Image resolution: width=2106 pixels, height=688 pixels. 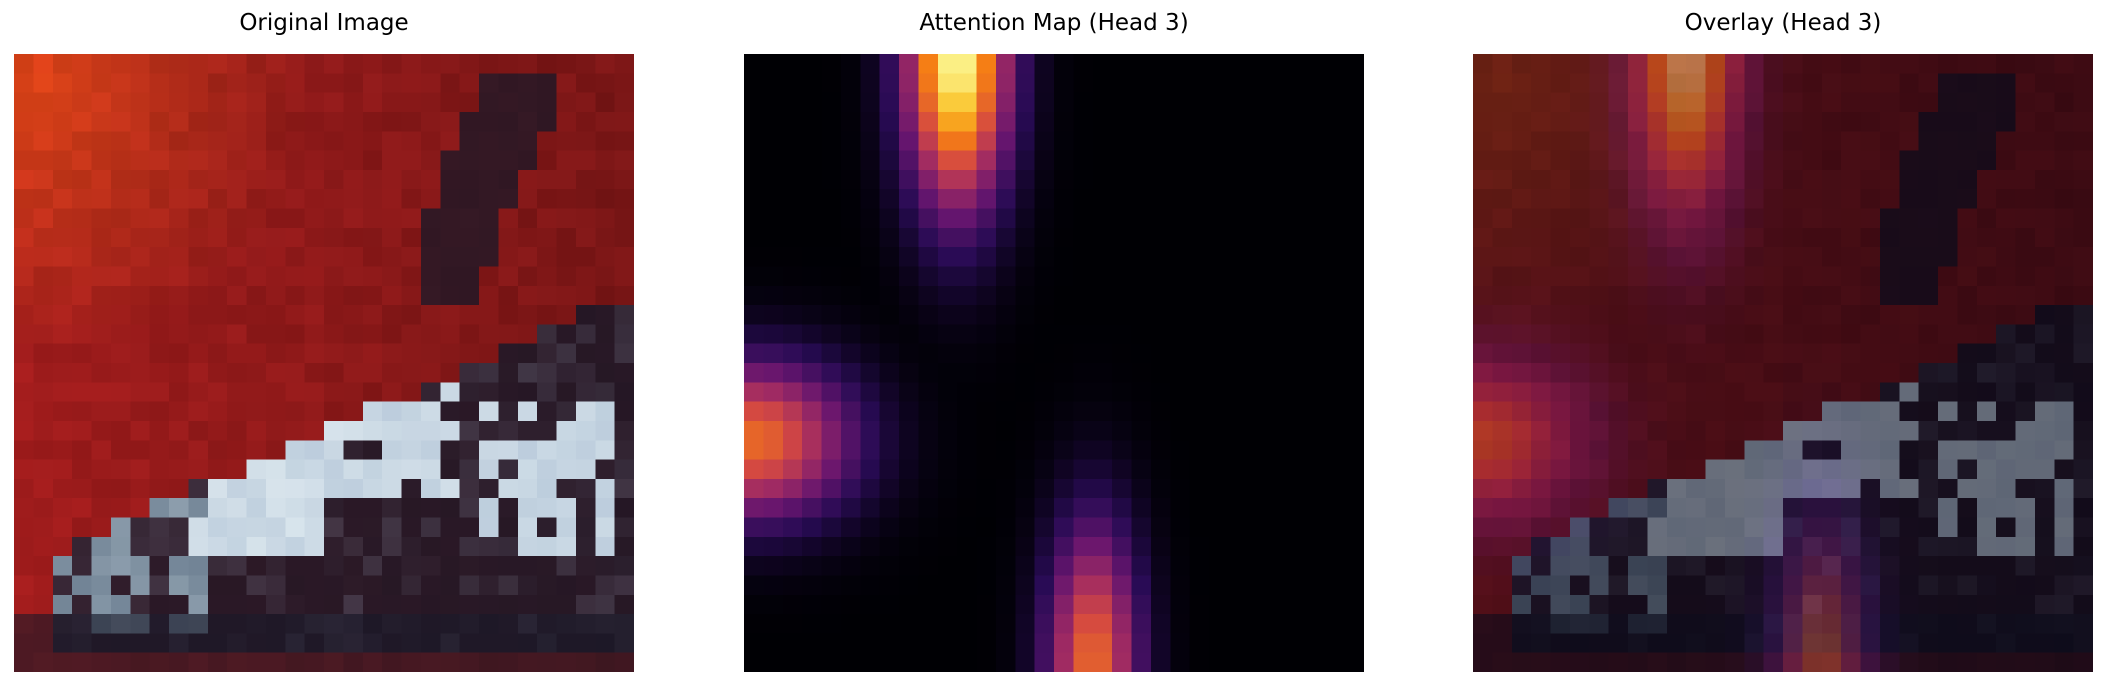 I want to click on panel-title-original: Original Image, so click(x=324, y=23).